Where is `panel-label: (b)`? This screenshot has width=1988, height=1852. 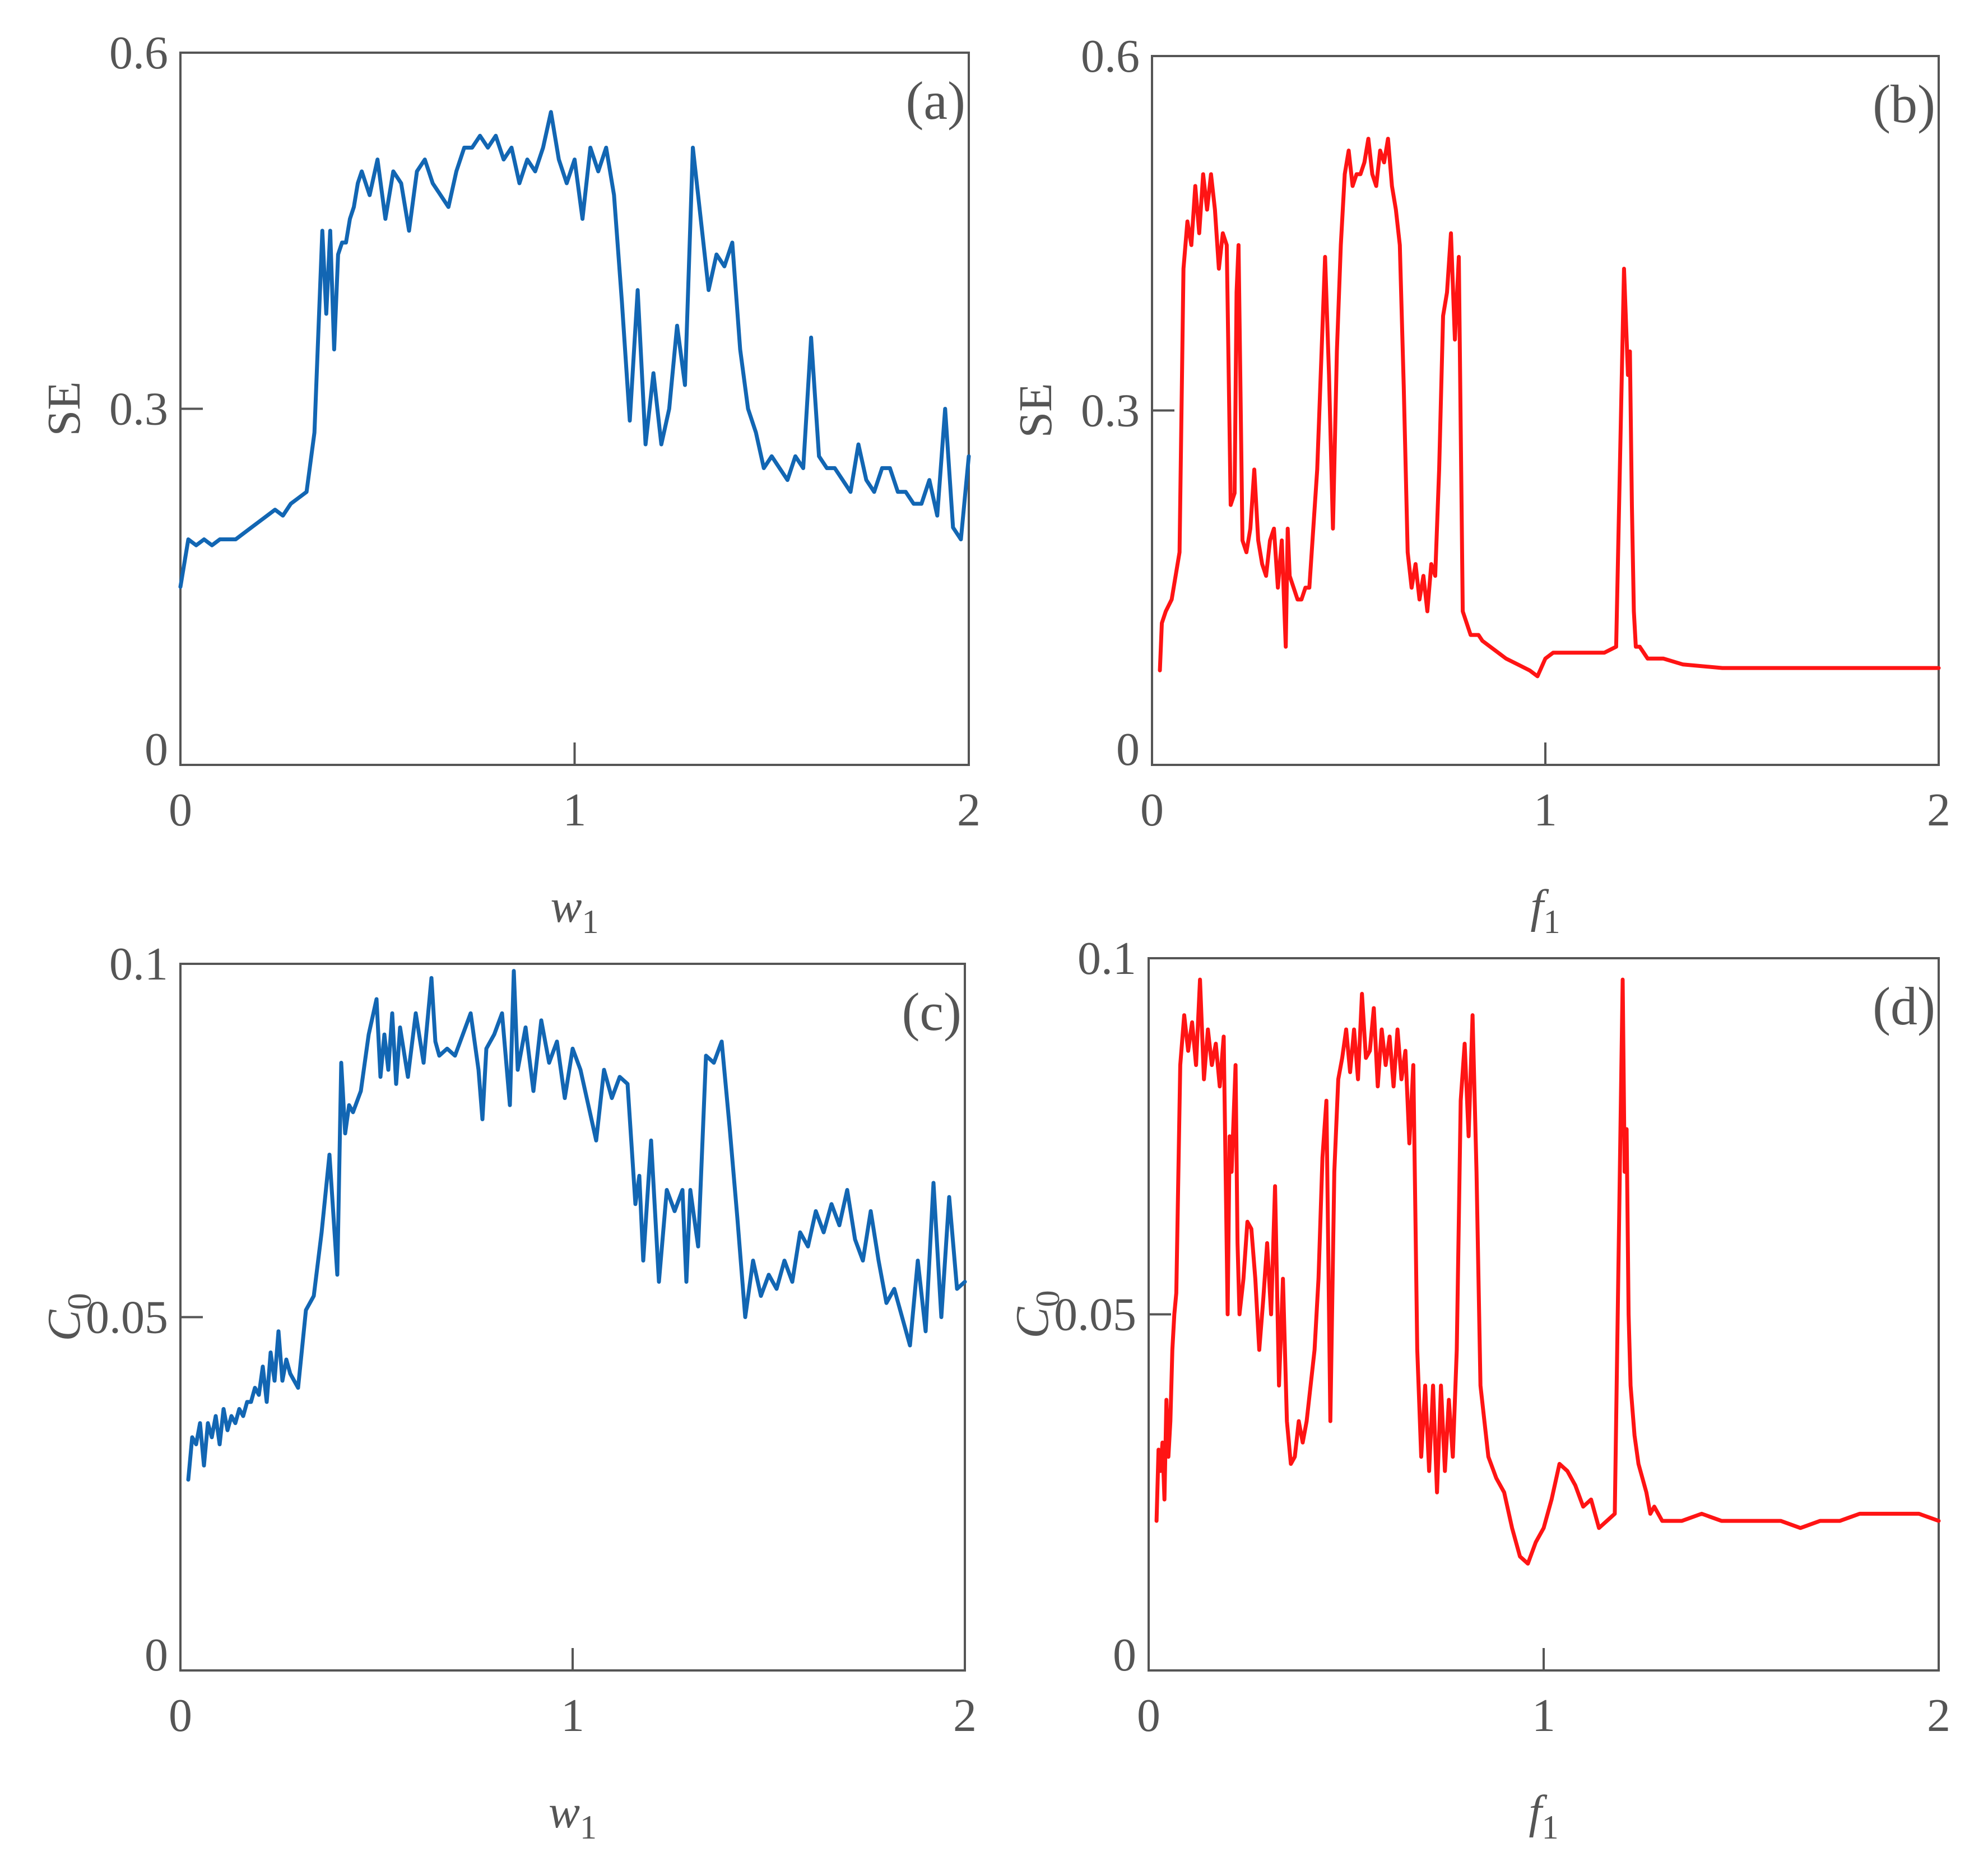 panel-label: (b) is located at coordinates (1904, 104).